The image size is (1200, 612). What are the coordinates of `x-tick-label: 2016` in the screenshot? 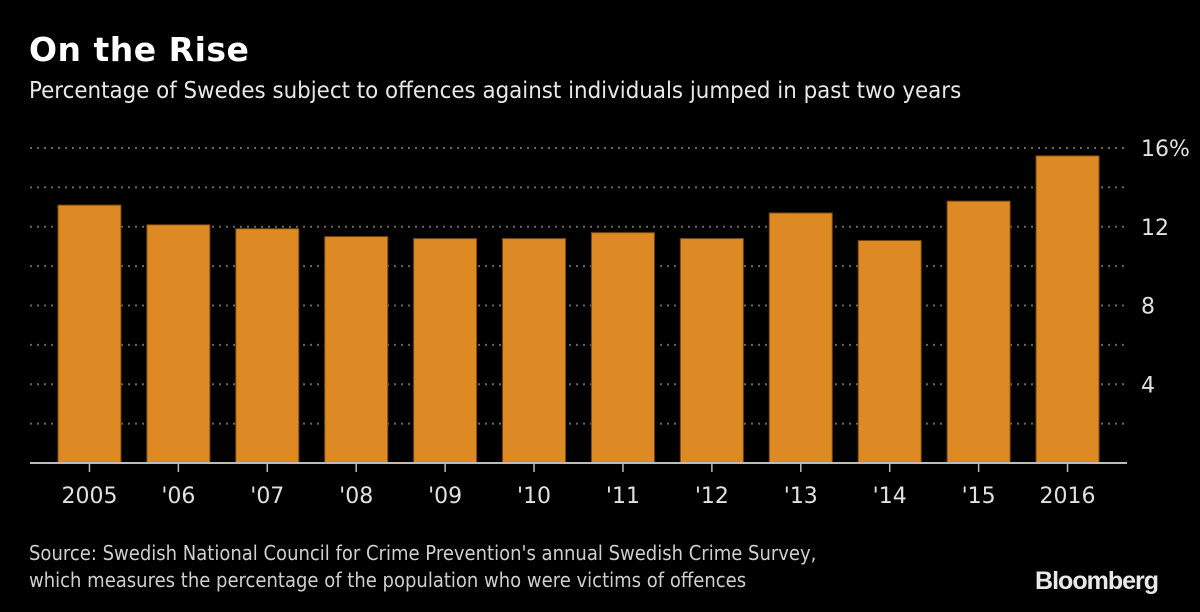 It's located at (1068, 496).